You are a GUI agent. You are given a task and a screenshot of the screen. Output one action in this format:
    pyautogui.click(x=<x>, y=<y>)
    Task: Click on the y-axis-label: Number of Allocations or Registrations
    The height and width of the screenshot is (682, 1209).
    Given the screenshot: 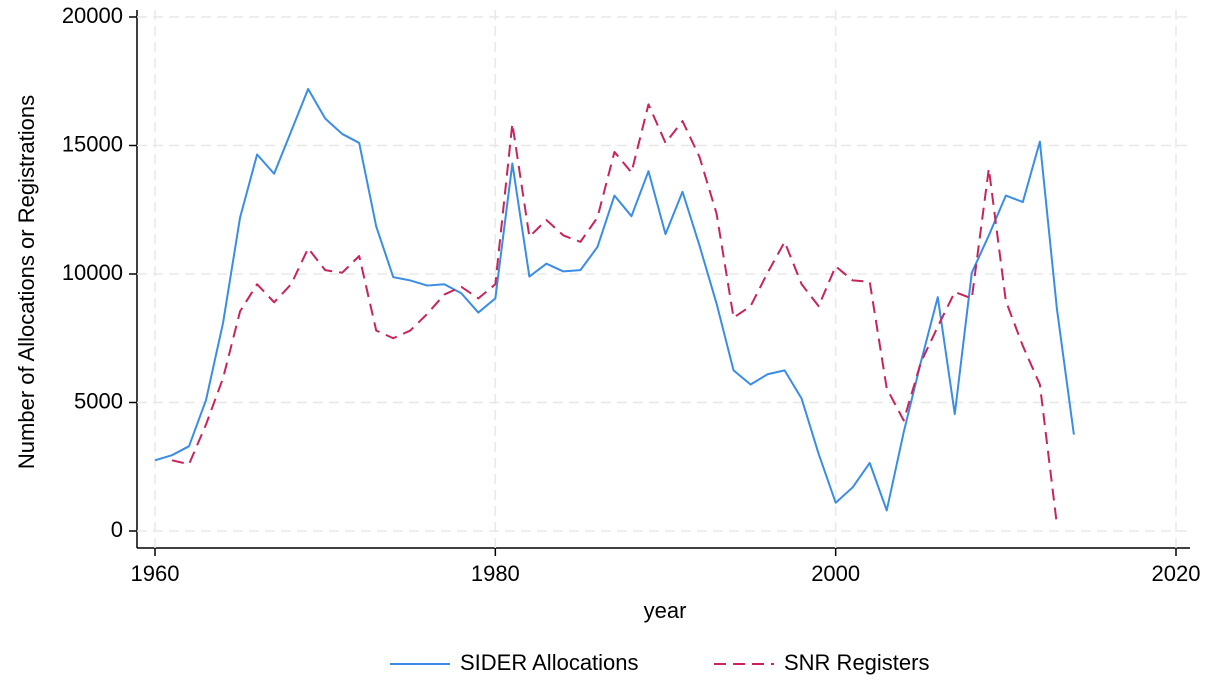 What is the action you would take?
    pyautogui.click(x=26, y=282)
    